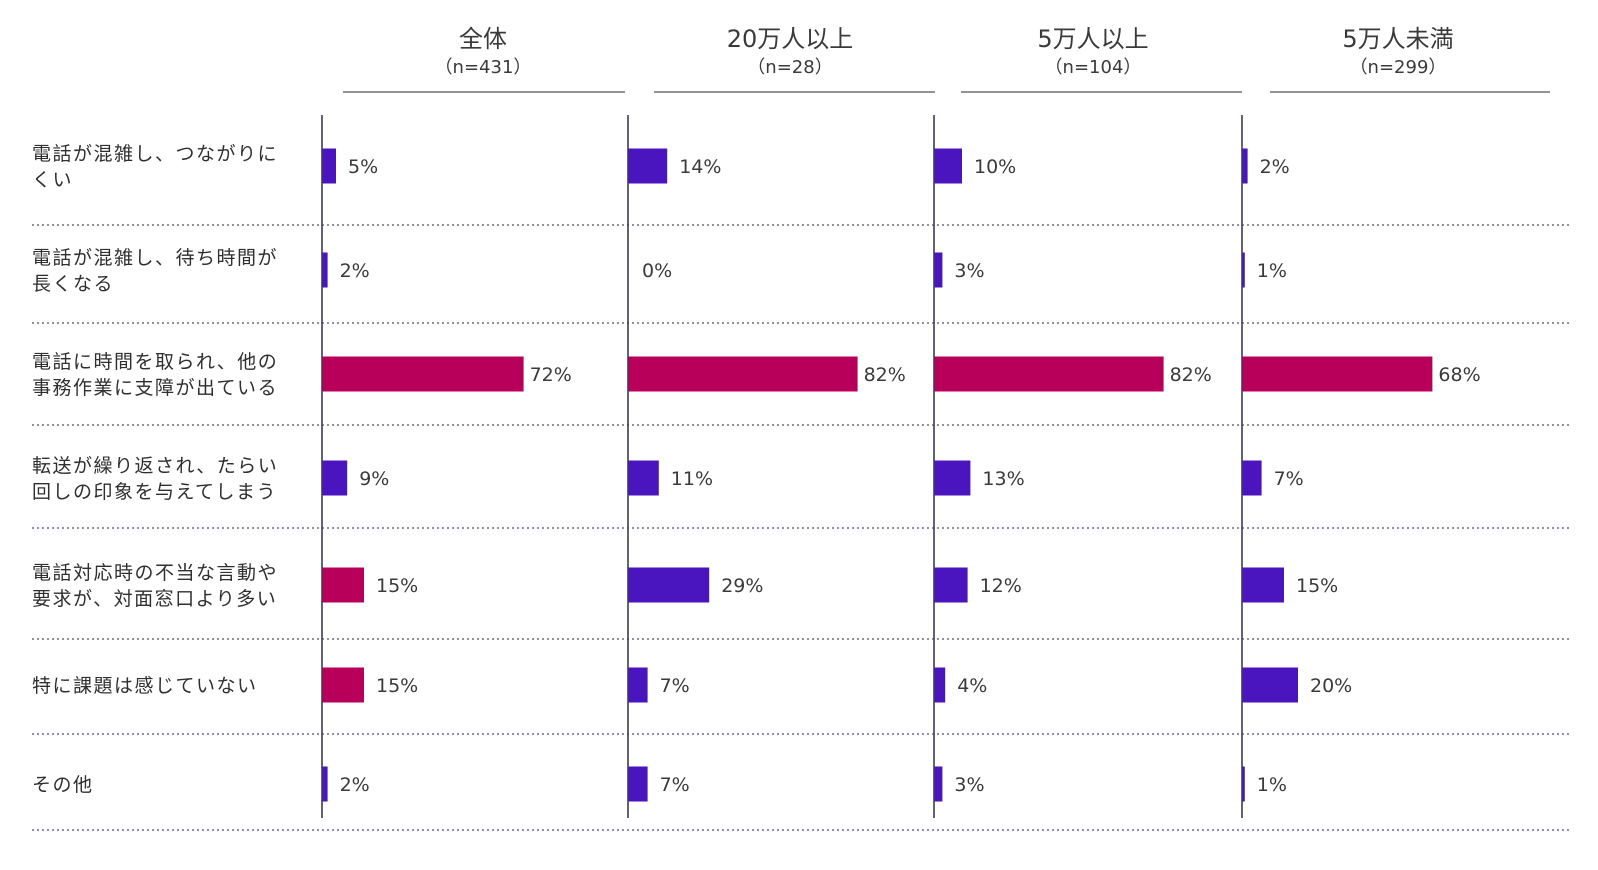 The width and height of the screenshot is (1598, 870). What do you see at coordinates (483, 67) in the screenshot?
I see `column-sample-size: （n=431）` at bounding box center [483, 67].